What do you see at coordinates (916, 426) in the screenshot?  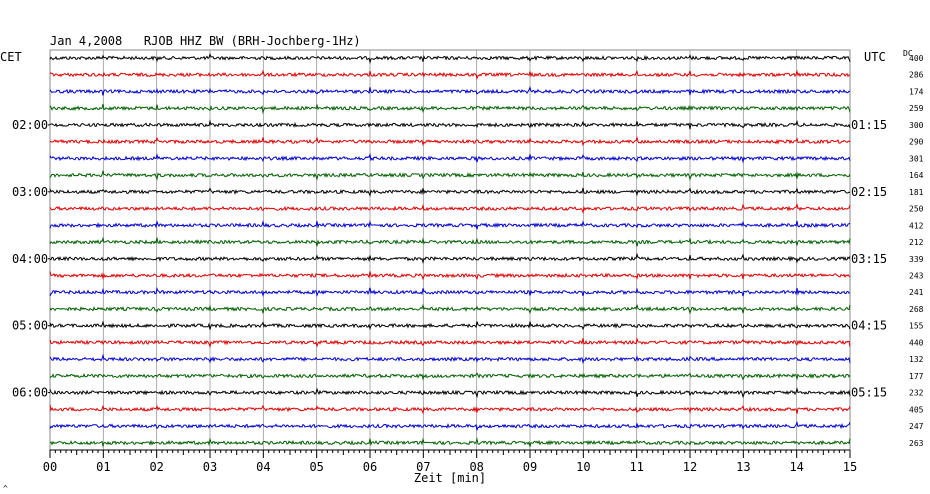 I see `dc-offset-value: 247` at bounding box center [916, 426].